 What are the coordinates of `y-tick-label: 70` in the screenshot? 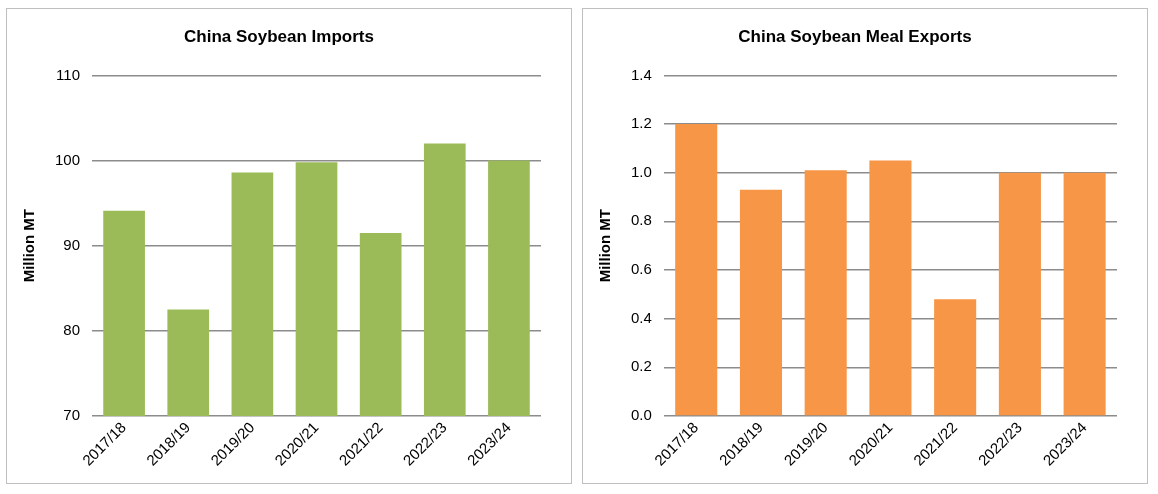 It's located at (72, 415).